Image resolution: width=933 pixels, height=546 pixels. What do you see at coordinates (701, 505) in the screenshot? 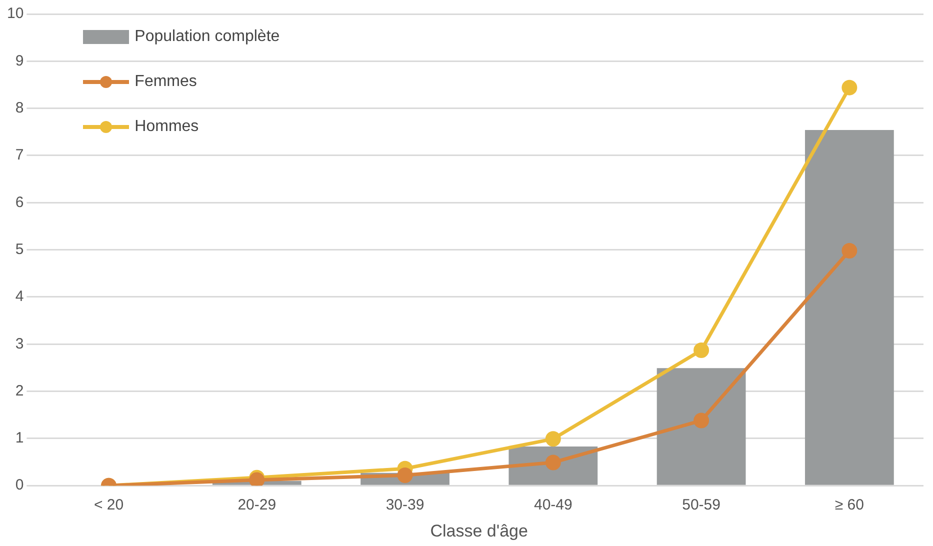
I see `x-tick-label: 50-59` at bounding box center [701, 505].